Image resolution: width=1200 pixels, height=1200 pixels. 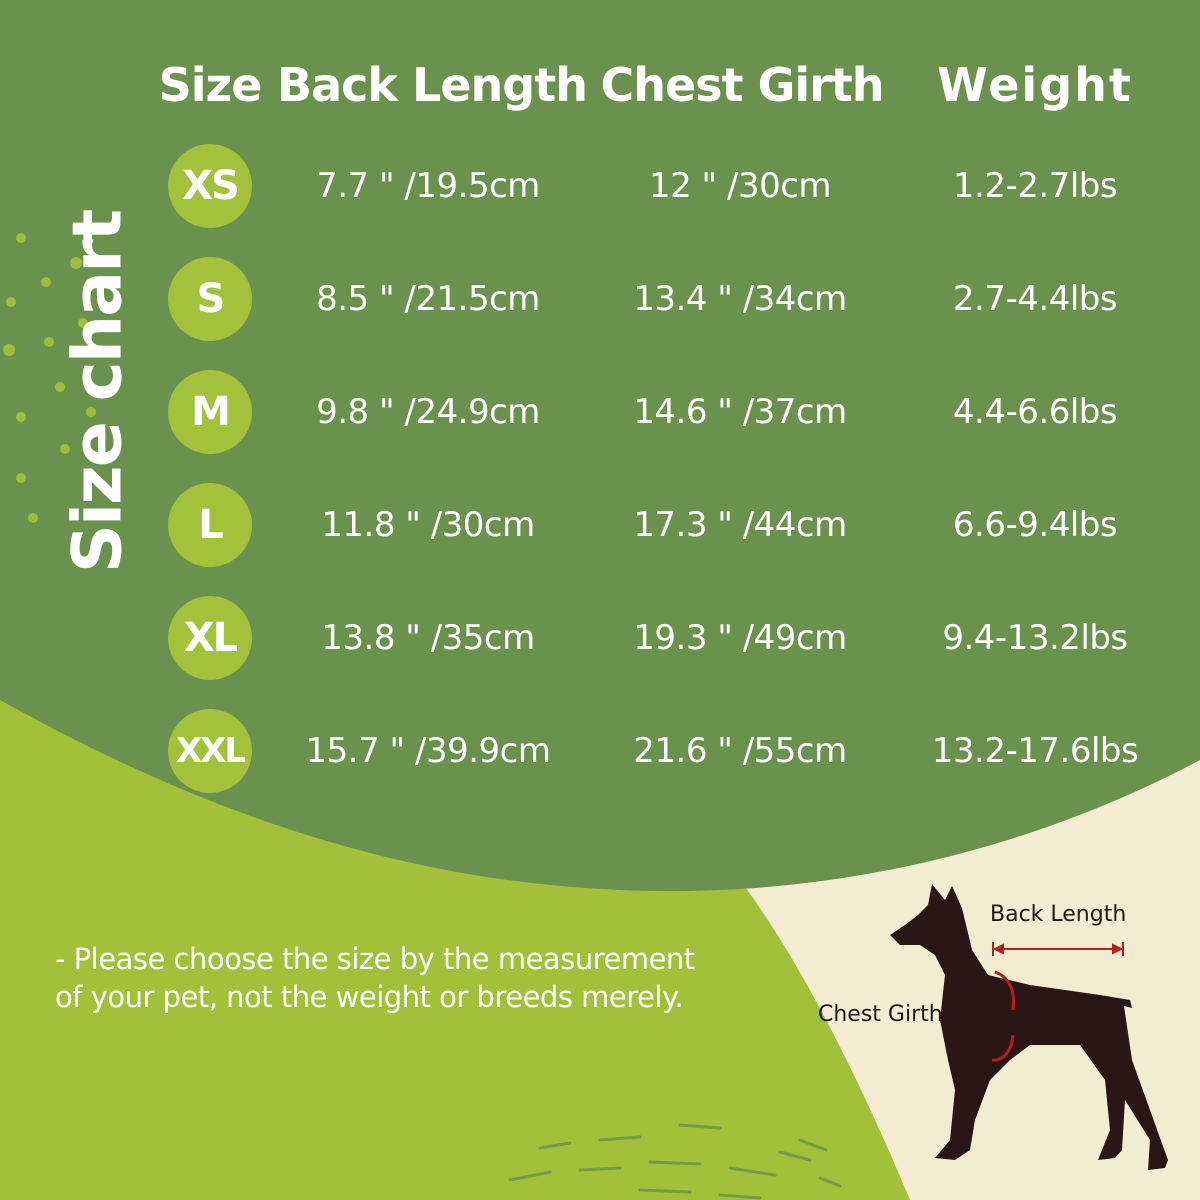 I want to click on header-chest-girth: Chest Girth, so click(x=742, y=85).